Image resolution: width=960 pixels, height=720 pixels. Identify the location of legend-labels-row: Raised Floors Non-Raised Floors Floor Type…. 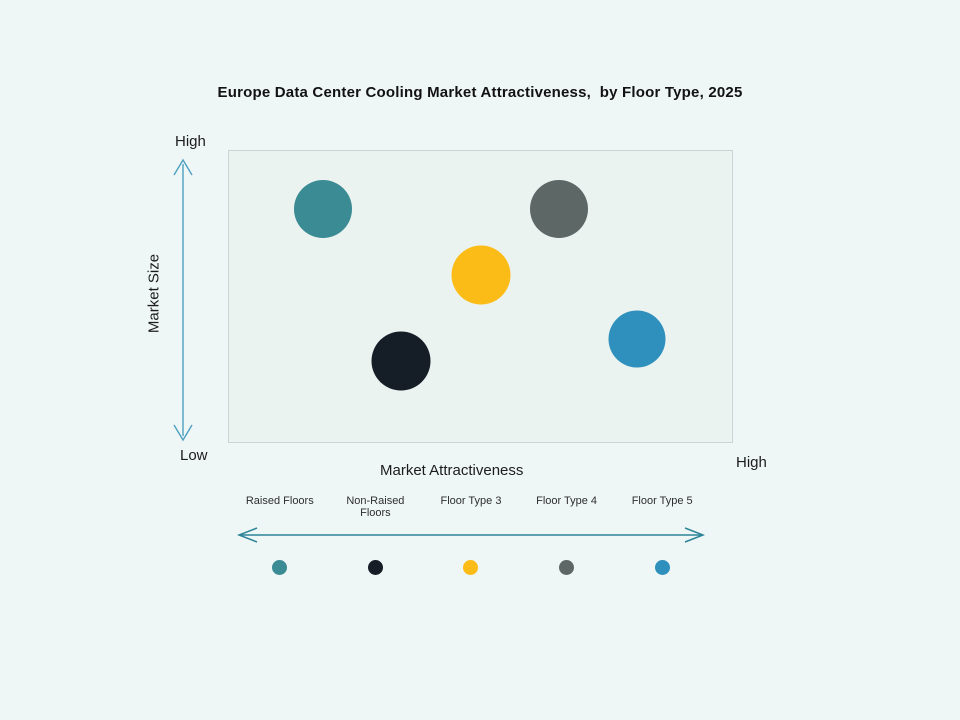
(471, 510).